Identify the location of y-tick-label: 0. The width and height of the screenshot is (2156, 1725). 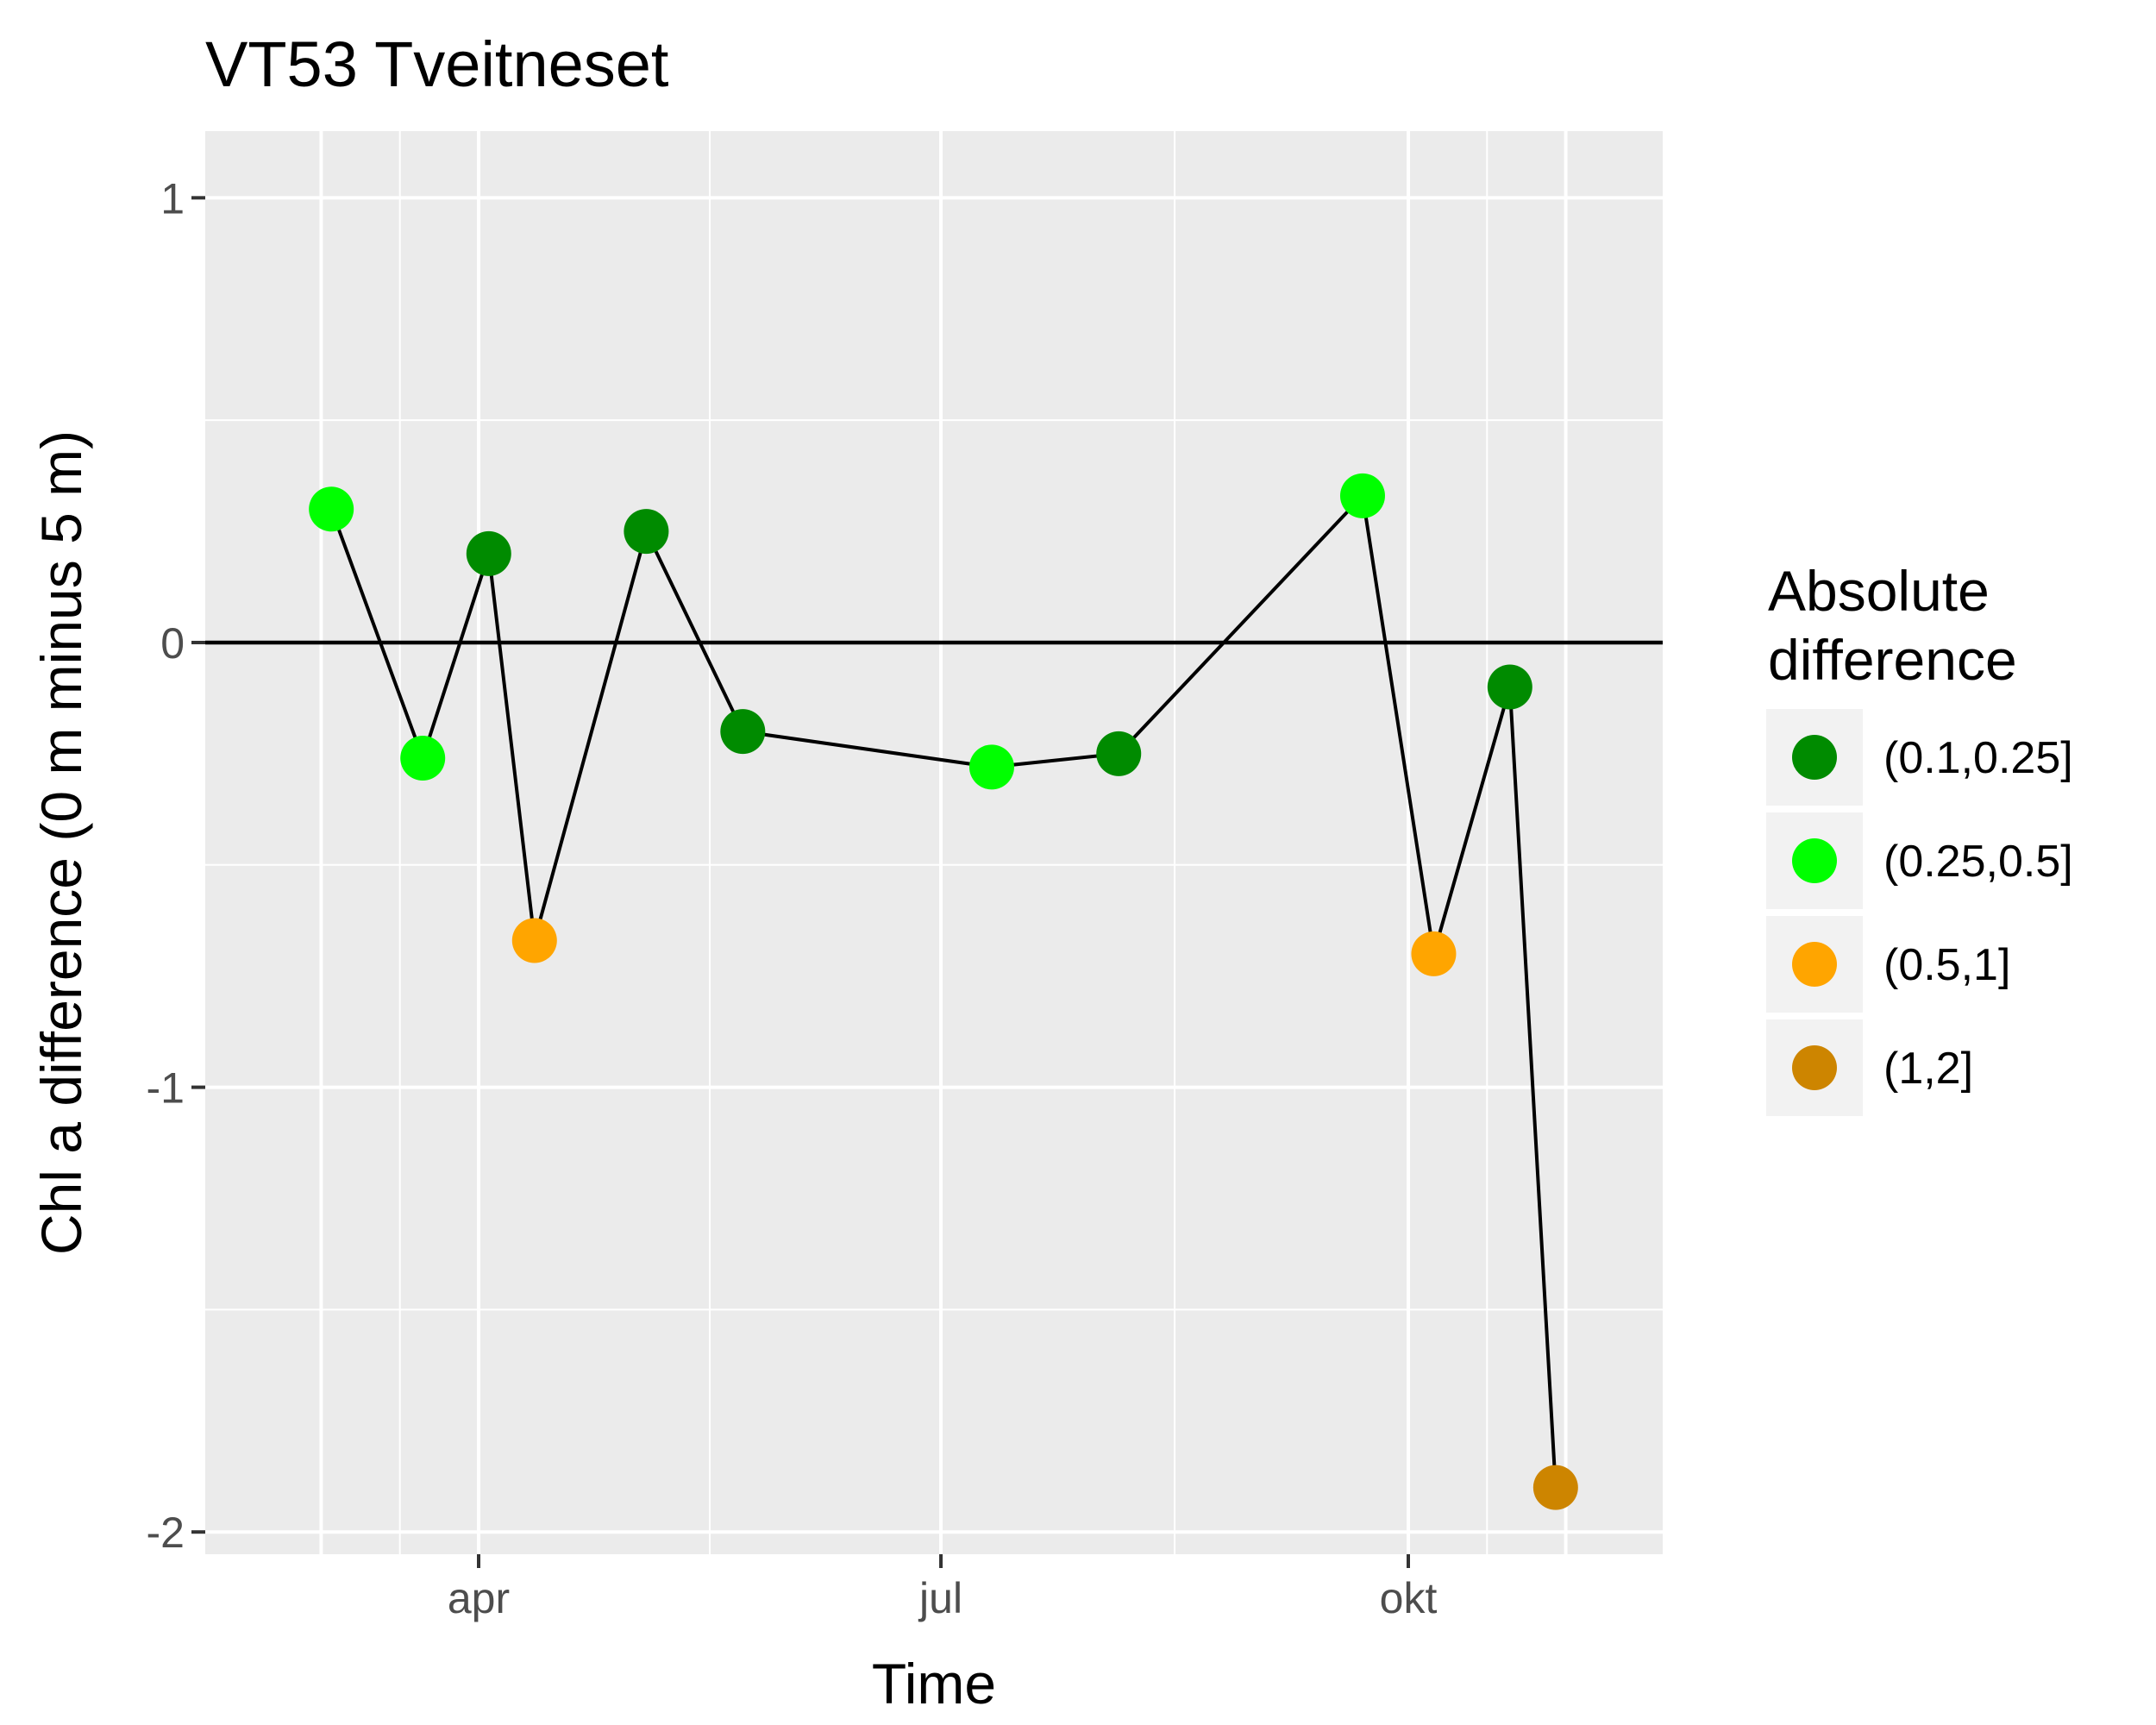
(172, 643).